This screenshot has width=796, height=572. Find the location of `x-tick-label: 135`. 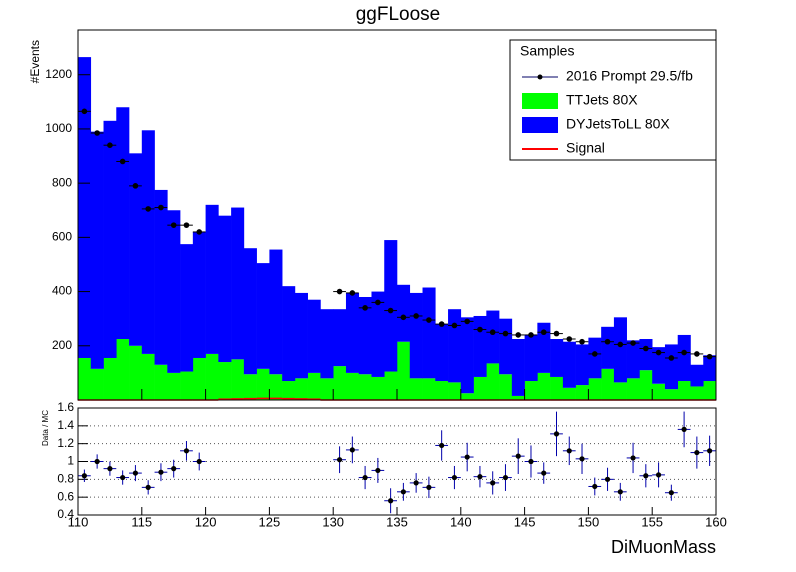

x-tick-label: 135 is located at coordinates (397, 521).